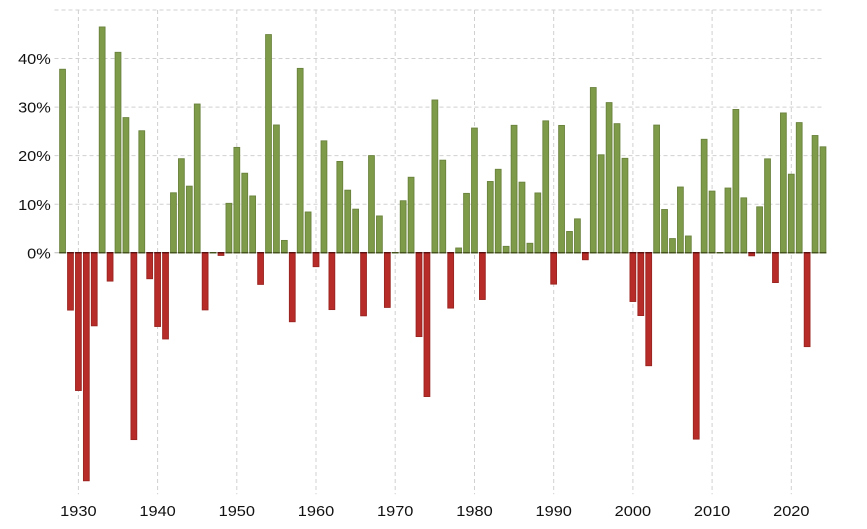 This screenshot has height=529, width=867. Describe the element at coordinates (34, 108) in the screenshot. I see `svg-text: 30%` at that location.